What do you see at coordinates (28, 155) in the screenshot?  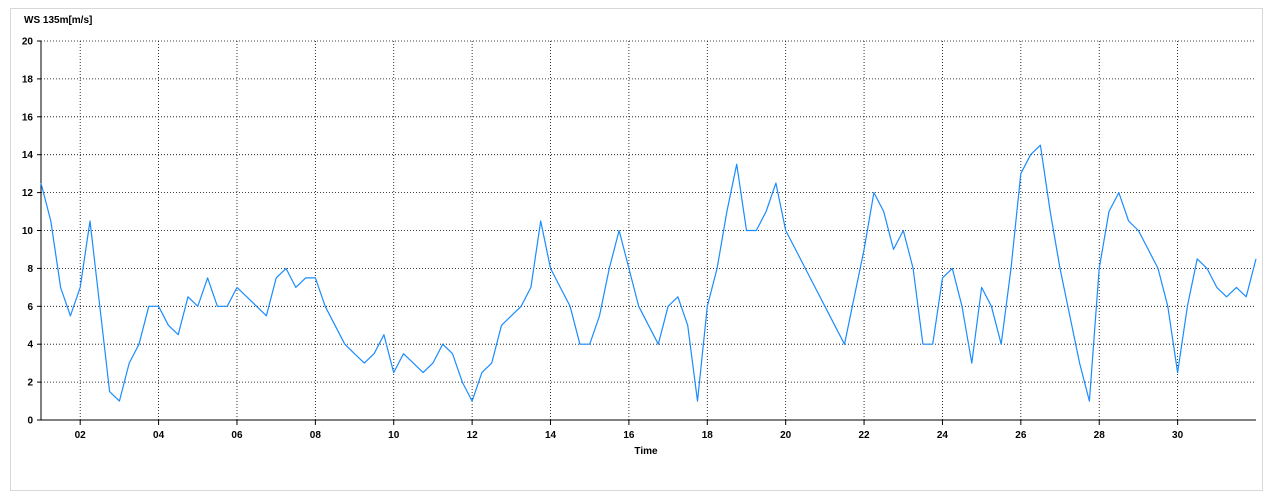 I see `y-tick-label: 14` at bounding box center [28, 155].